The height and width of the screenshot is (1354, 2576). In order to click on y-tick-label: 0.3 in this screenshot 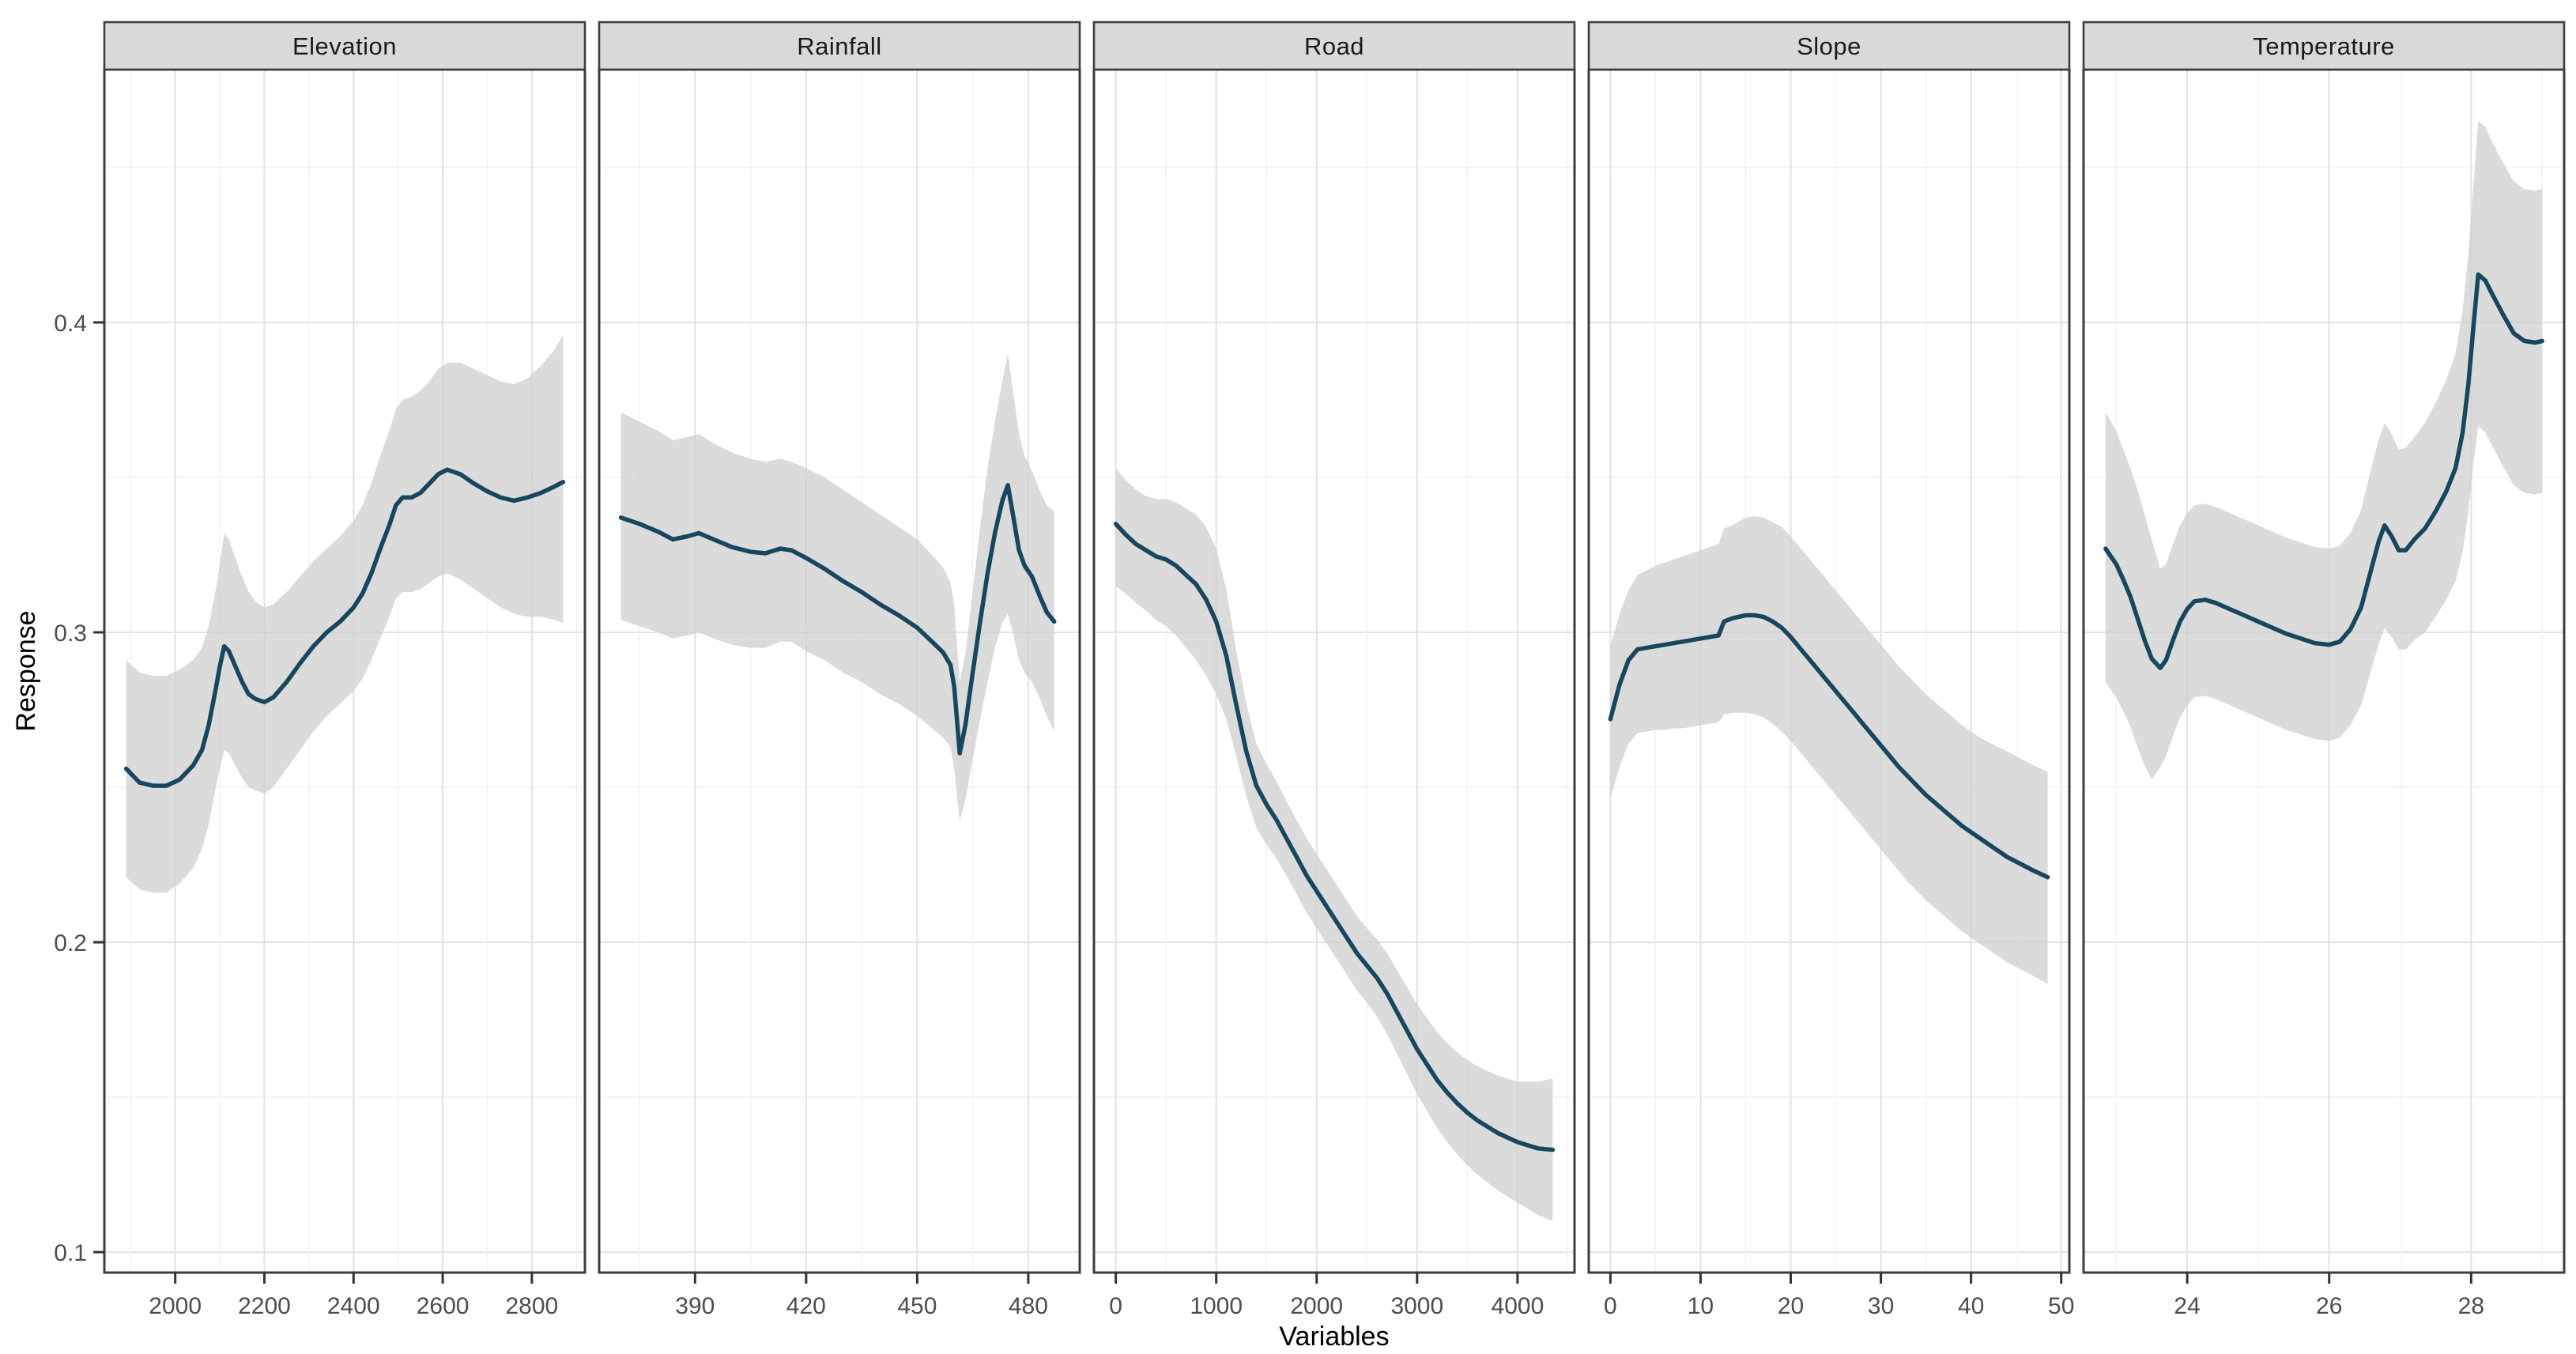, I will do `click(70, 634)`.